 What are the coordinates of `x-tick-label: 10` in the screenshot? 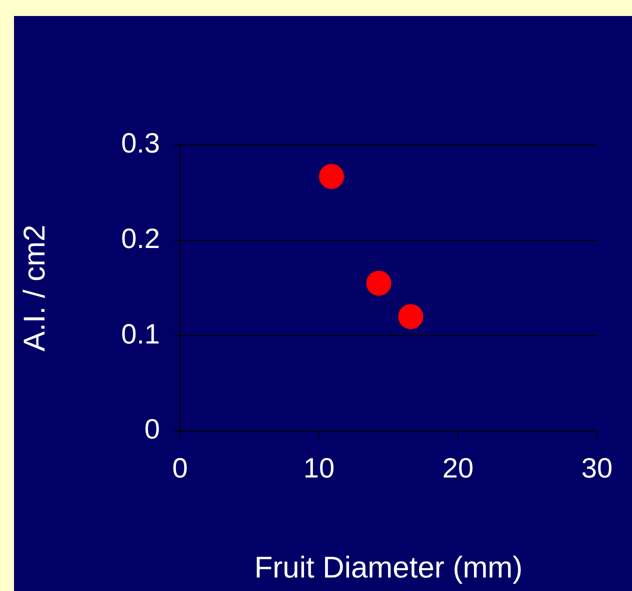 It's located at (319, 468).